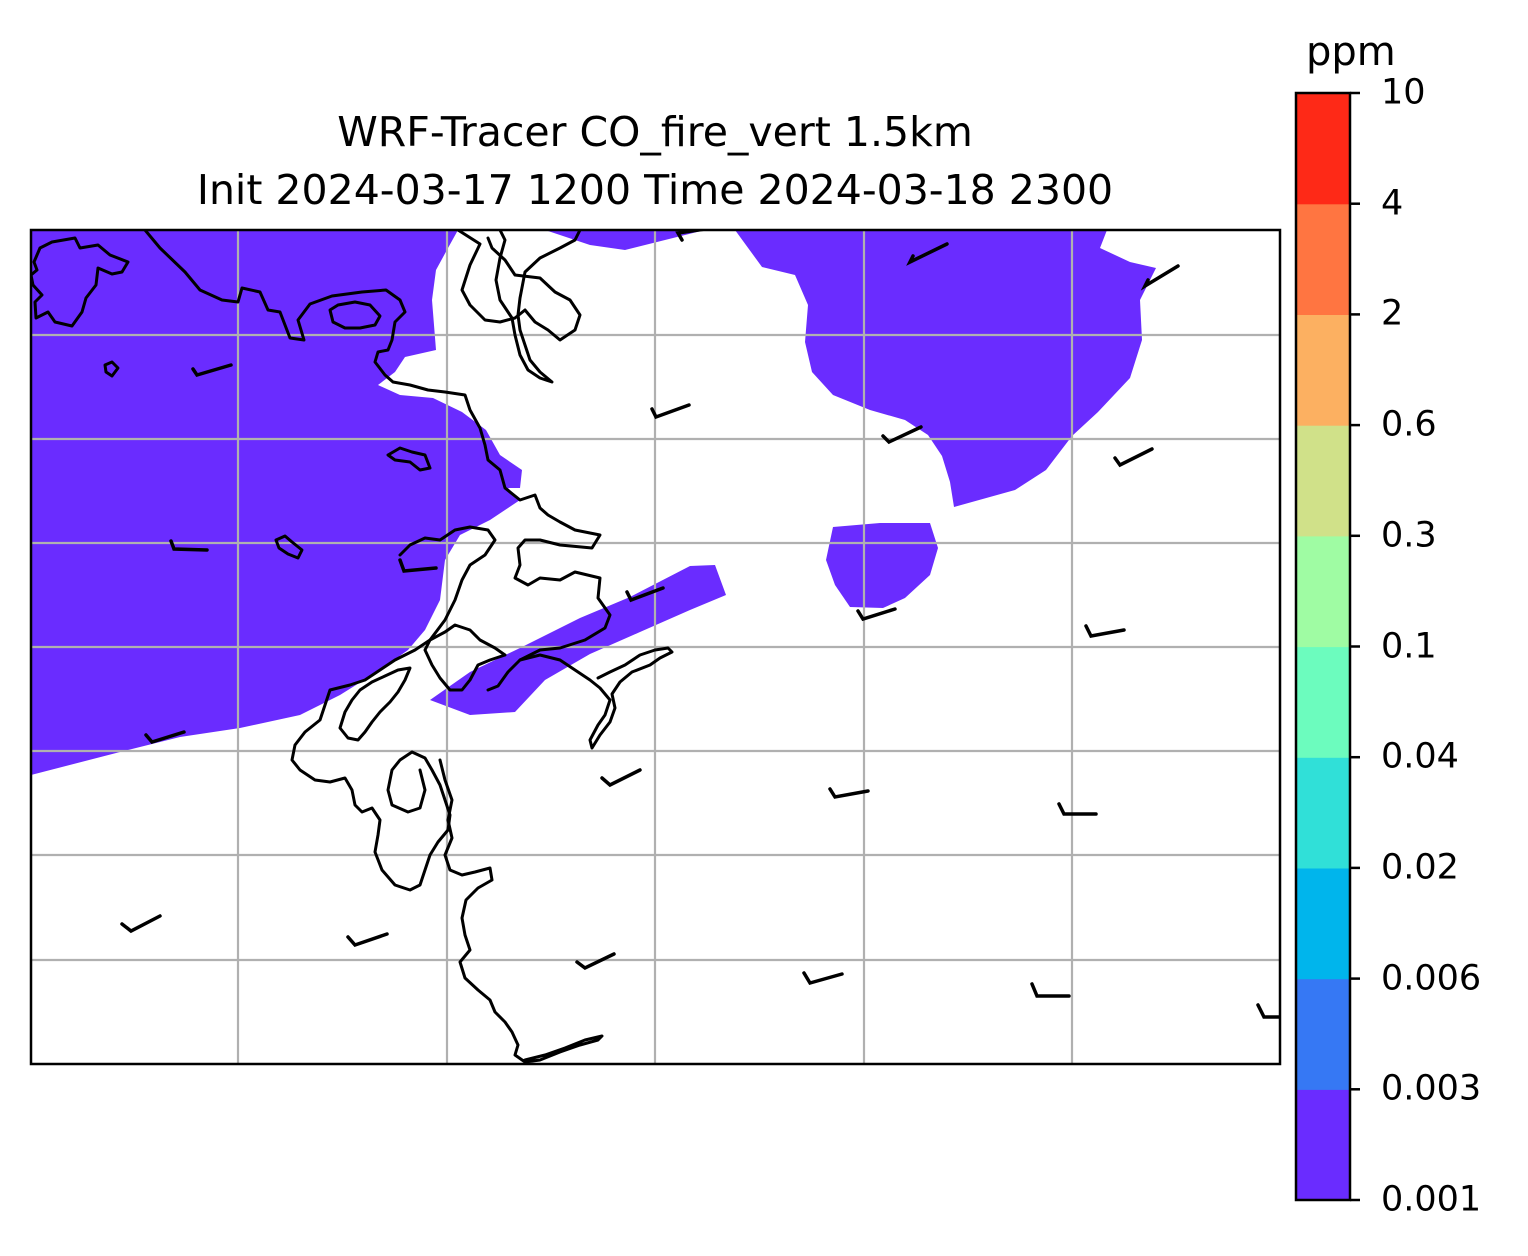 The width and height of the screenshot is (1528, 1256). What do you see at coordinates (1409, 646) in the screenshot?
I see `colorbar-tick-label: 0.1` at bounding box center [1409, 646].